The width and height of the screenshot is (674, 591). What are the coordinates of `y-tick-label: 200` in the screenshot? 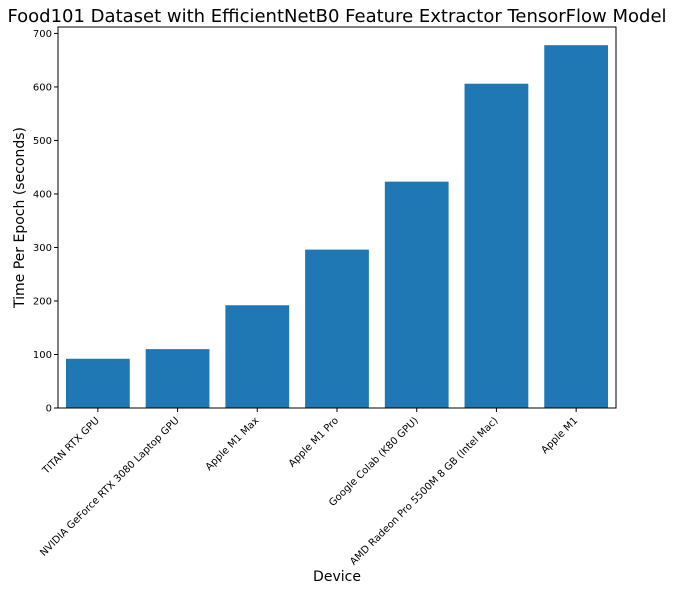 It's located at (42, 301).